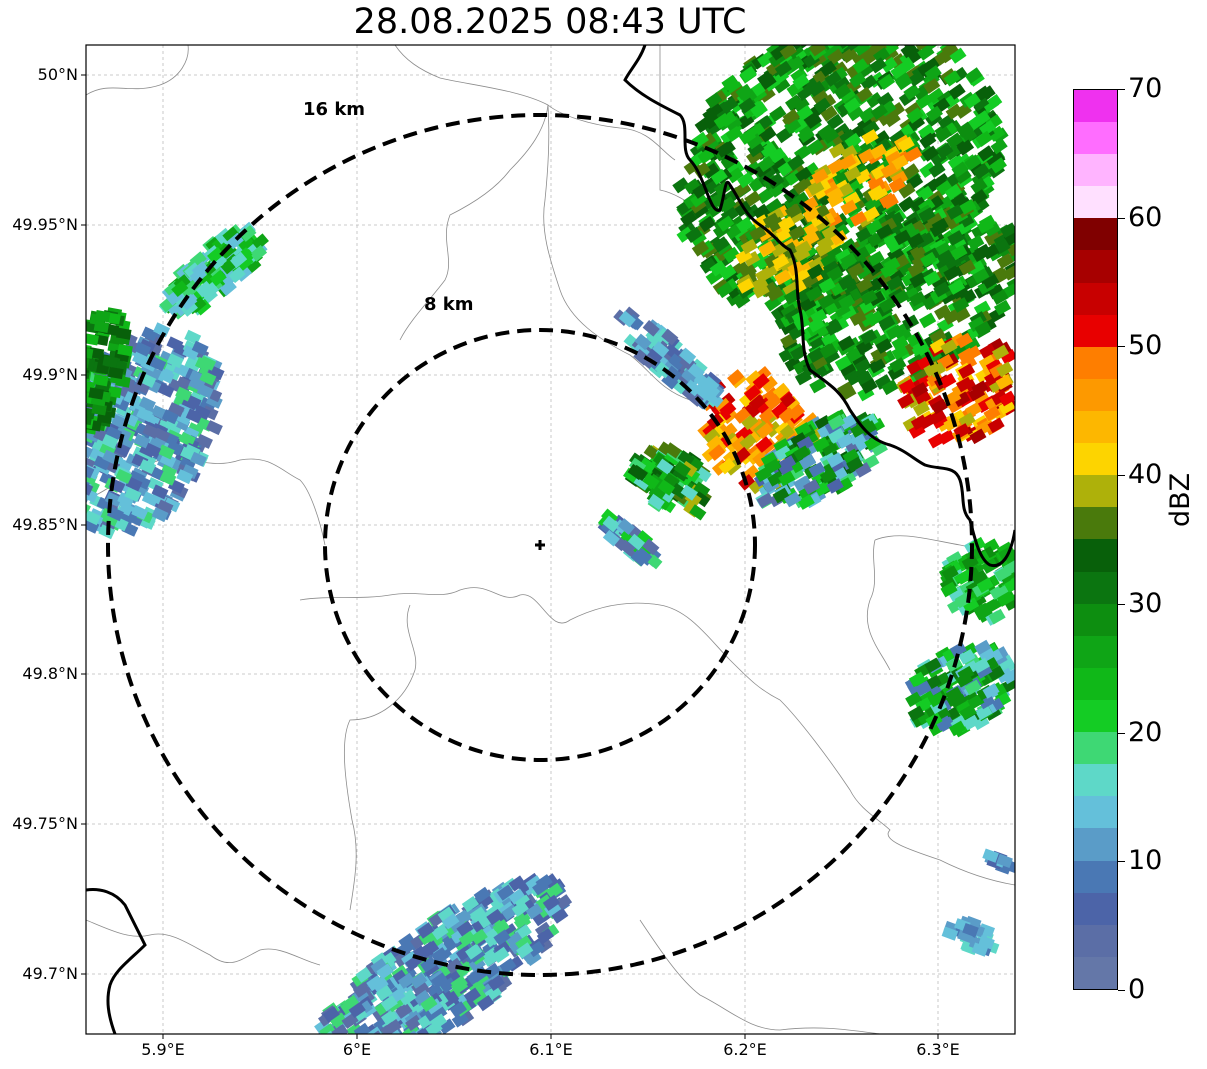 The height and width of the screenshot is (1069, 1207). I want to click on lon-tick-label: 6.1°E, so click(551, 1049).